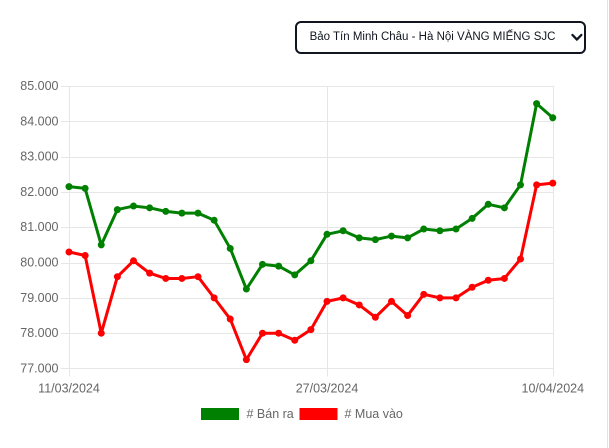  Describe the element at coordinates (39, 121) in the screenshot. I see `svg-text: 84.000` at that location.